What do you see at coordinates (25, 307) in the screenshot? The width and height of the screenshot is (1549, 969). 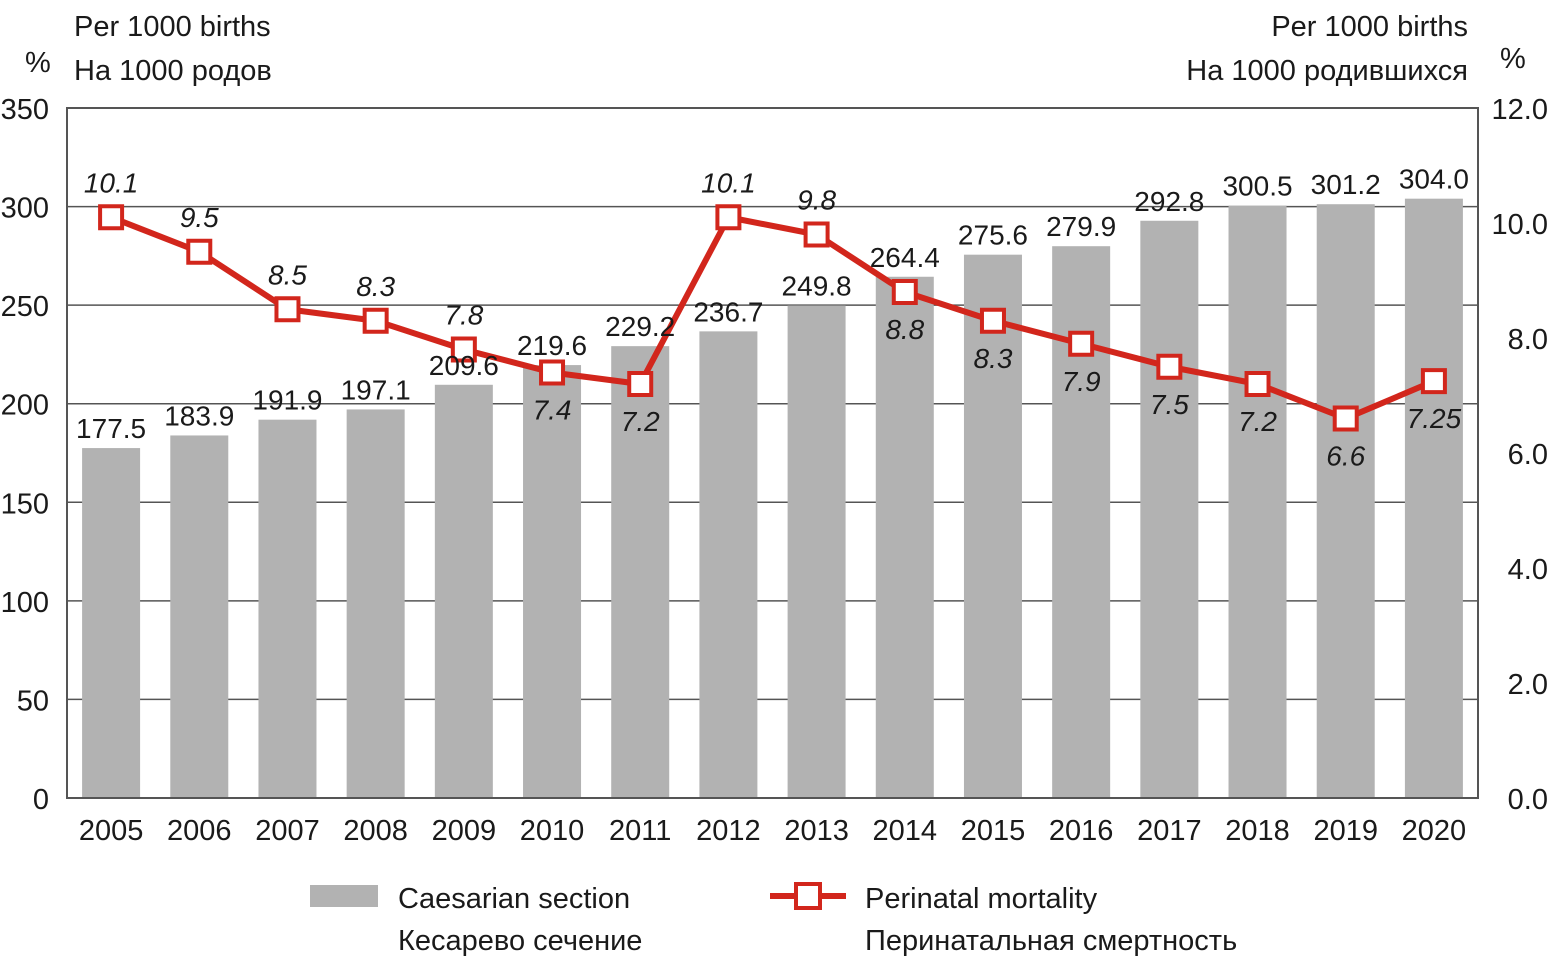 I see `left-tick-label: 250` at bounding box center [25, 307].